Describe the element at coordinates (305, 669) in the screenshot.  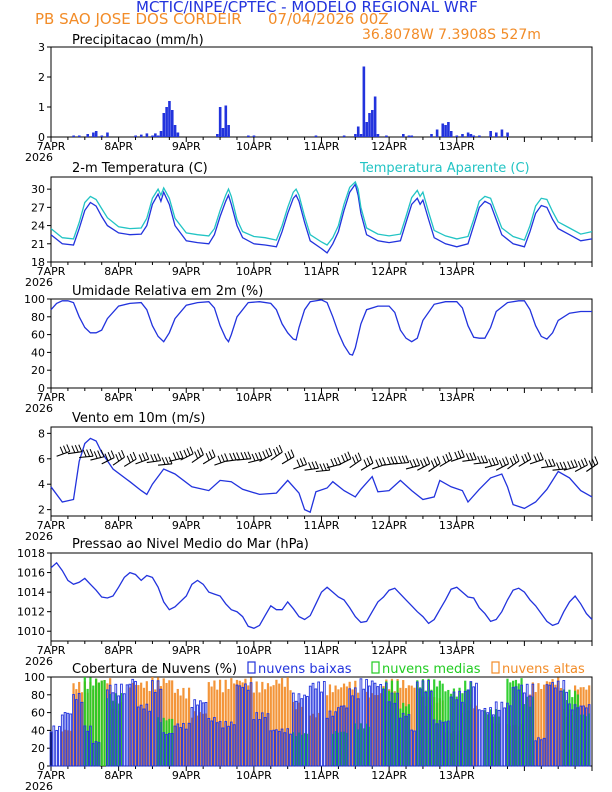
I see `legend-label: nuvens baixas` at that location.